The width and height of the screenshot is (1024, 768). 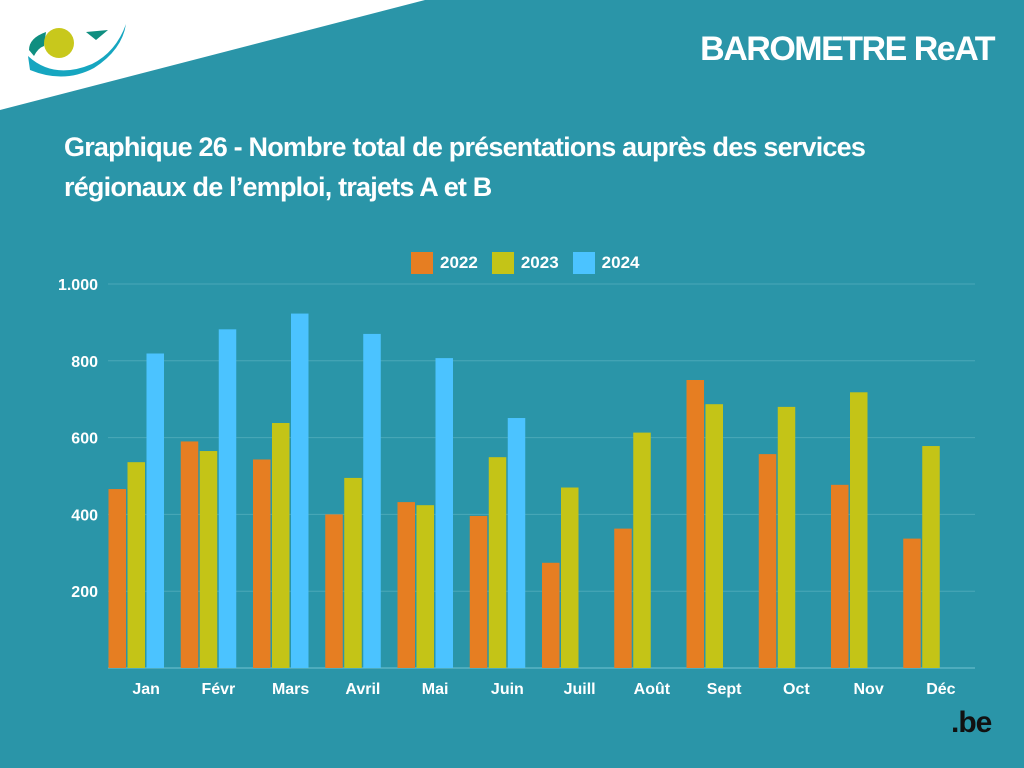 I want to click on legend-item-2024: 2024, so click(x=606, y=263).